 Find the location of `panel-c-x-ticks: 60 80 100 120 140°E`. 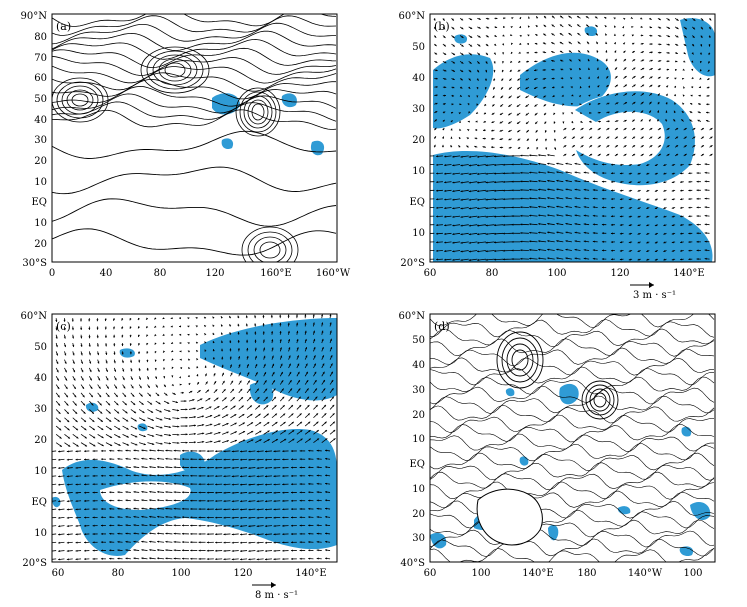

panel-c-x-ticks: 60 80 100 120 140°E is located at coordinates (189, 573).